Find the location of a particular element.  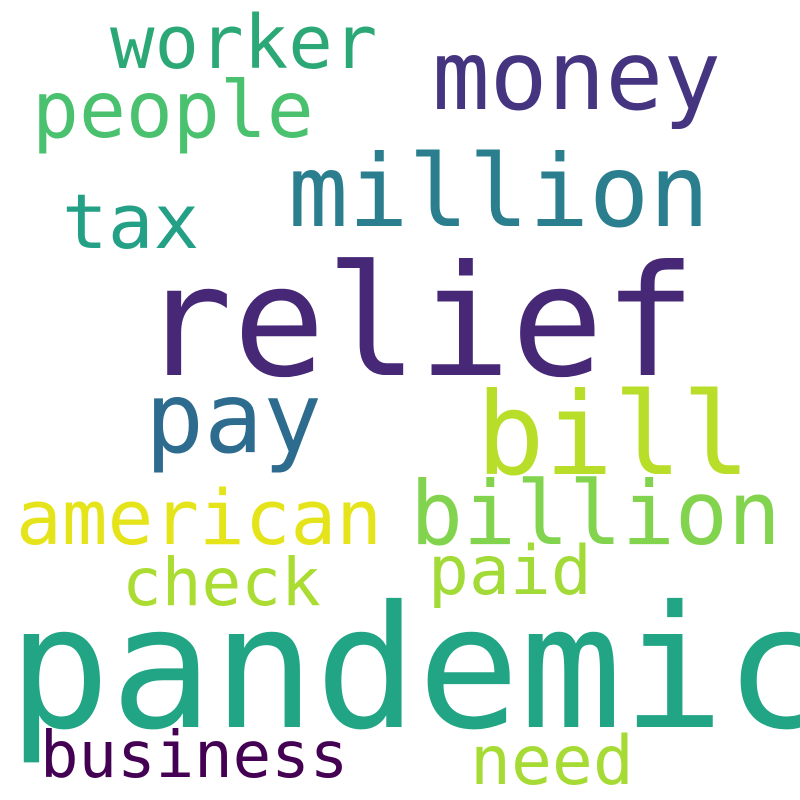

word-paid: paid is located at coordinates (510, 571).